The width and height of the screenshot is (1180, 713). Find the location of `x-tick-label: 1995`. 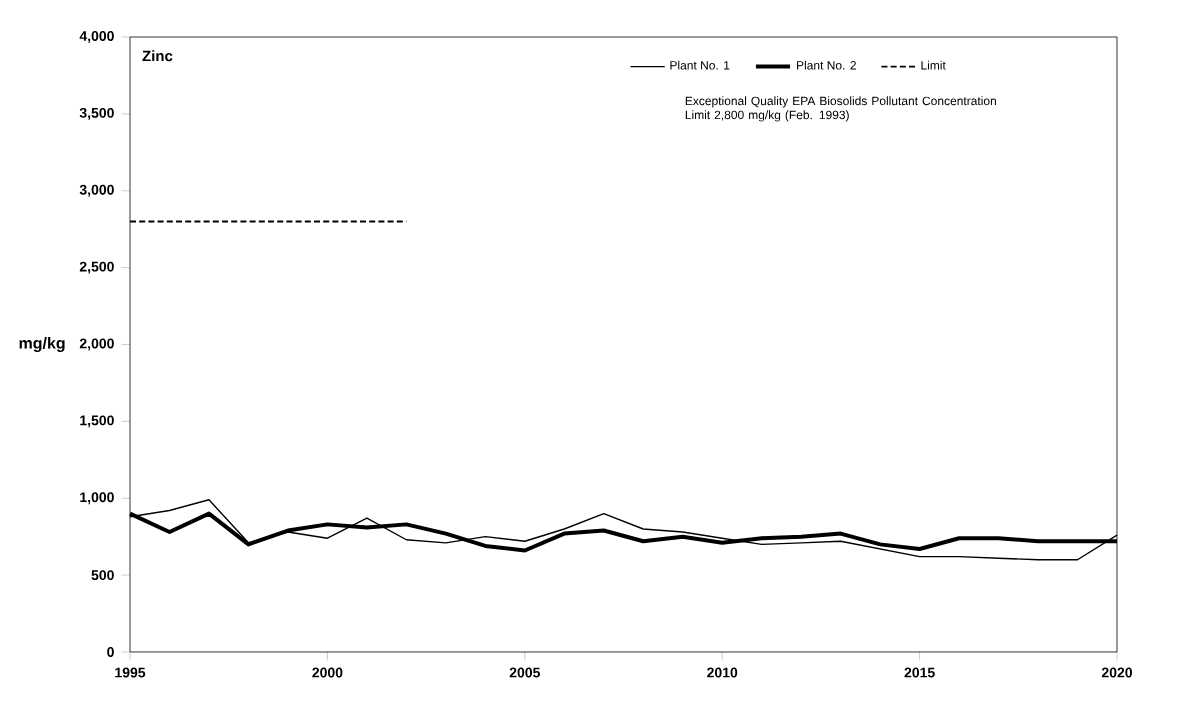

x-tick-label: 1995 is located at coordinates (130, 672).